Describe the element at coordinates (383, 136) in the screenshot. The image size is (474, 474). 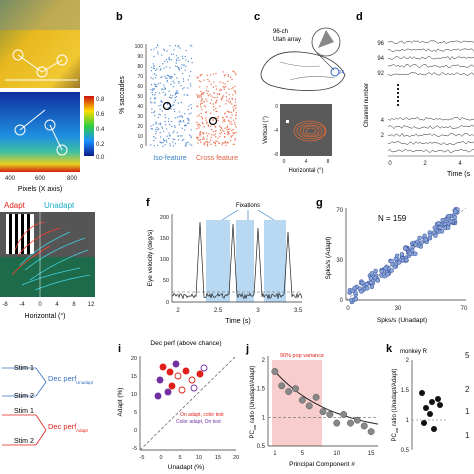
I see `channel-label: 2` at that location.